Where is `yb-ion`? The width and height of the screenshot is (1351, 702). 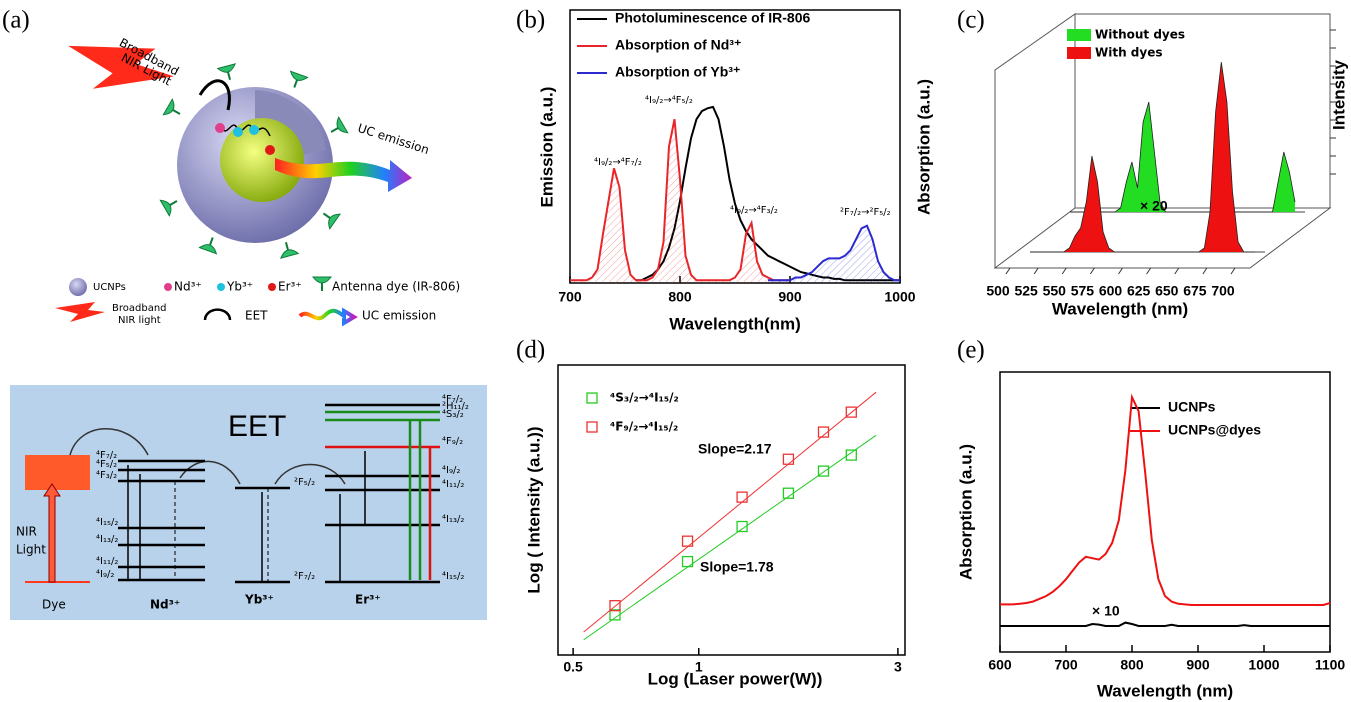 yb-ion is located at coordinates (254, 130).